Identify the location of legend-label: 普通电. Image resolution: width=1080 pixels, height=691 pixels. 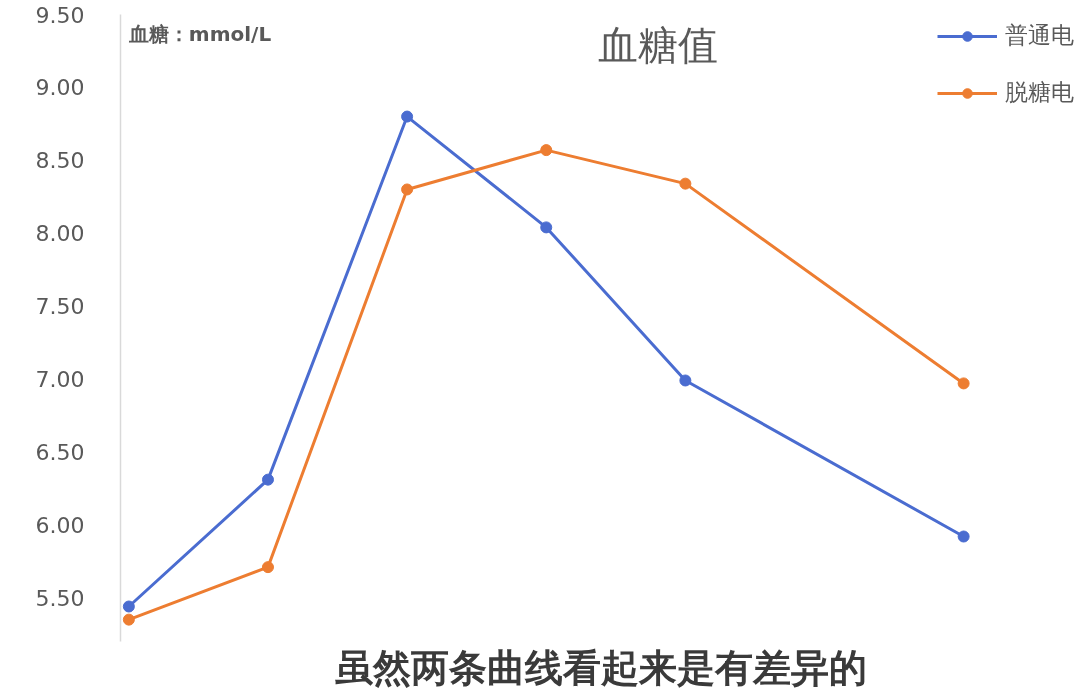
(1039, 35).